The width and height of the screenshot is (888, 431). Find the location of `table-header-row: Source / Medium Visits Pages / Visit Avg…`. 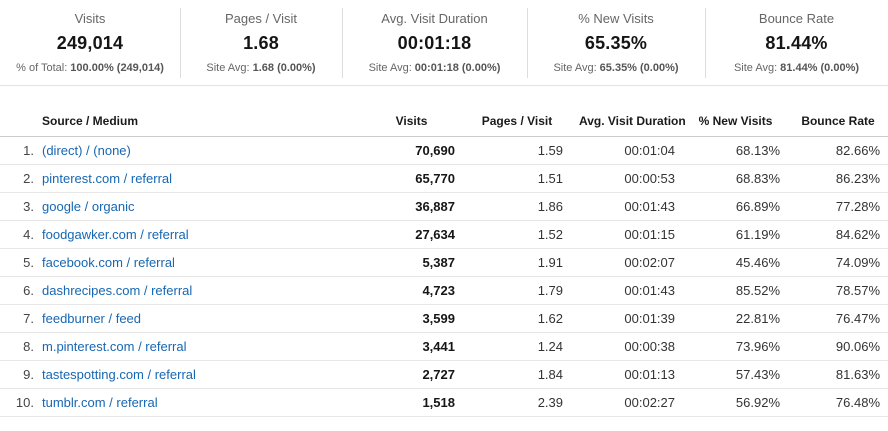

table-header-row: Source / Medium Visits Pages / Visit Avg… is located at coordinates (444, 121).